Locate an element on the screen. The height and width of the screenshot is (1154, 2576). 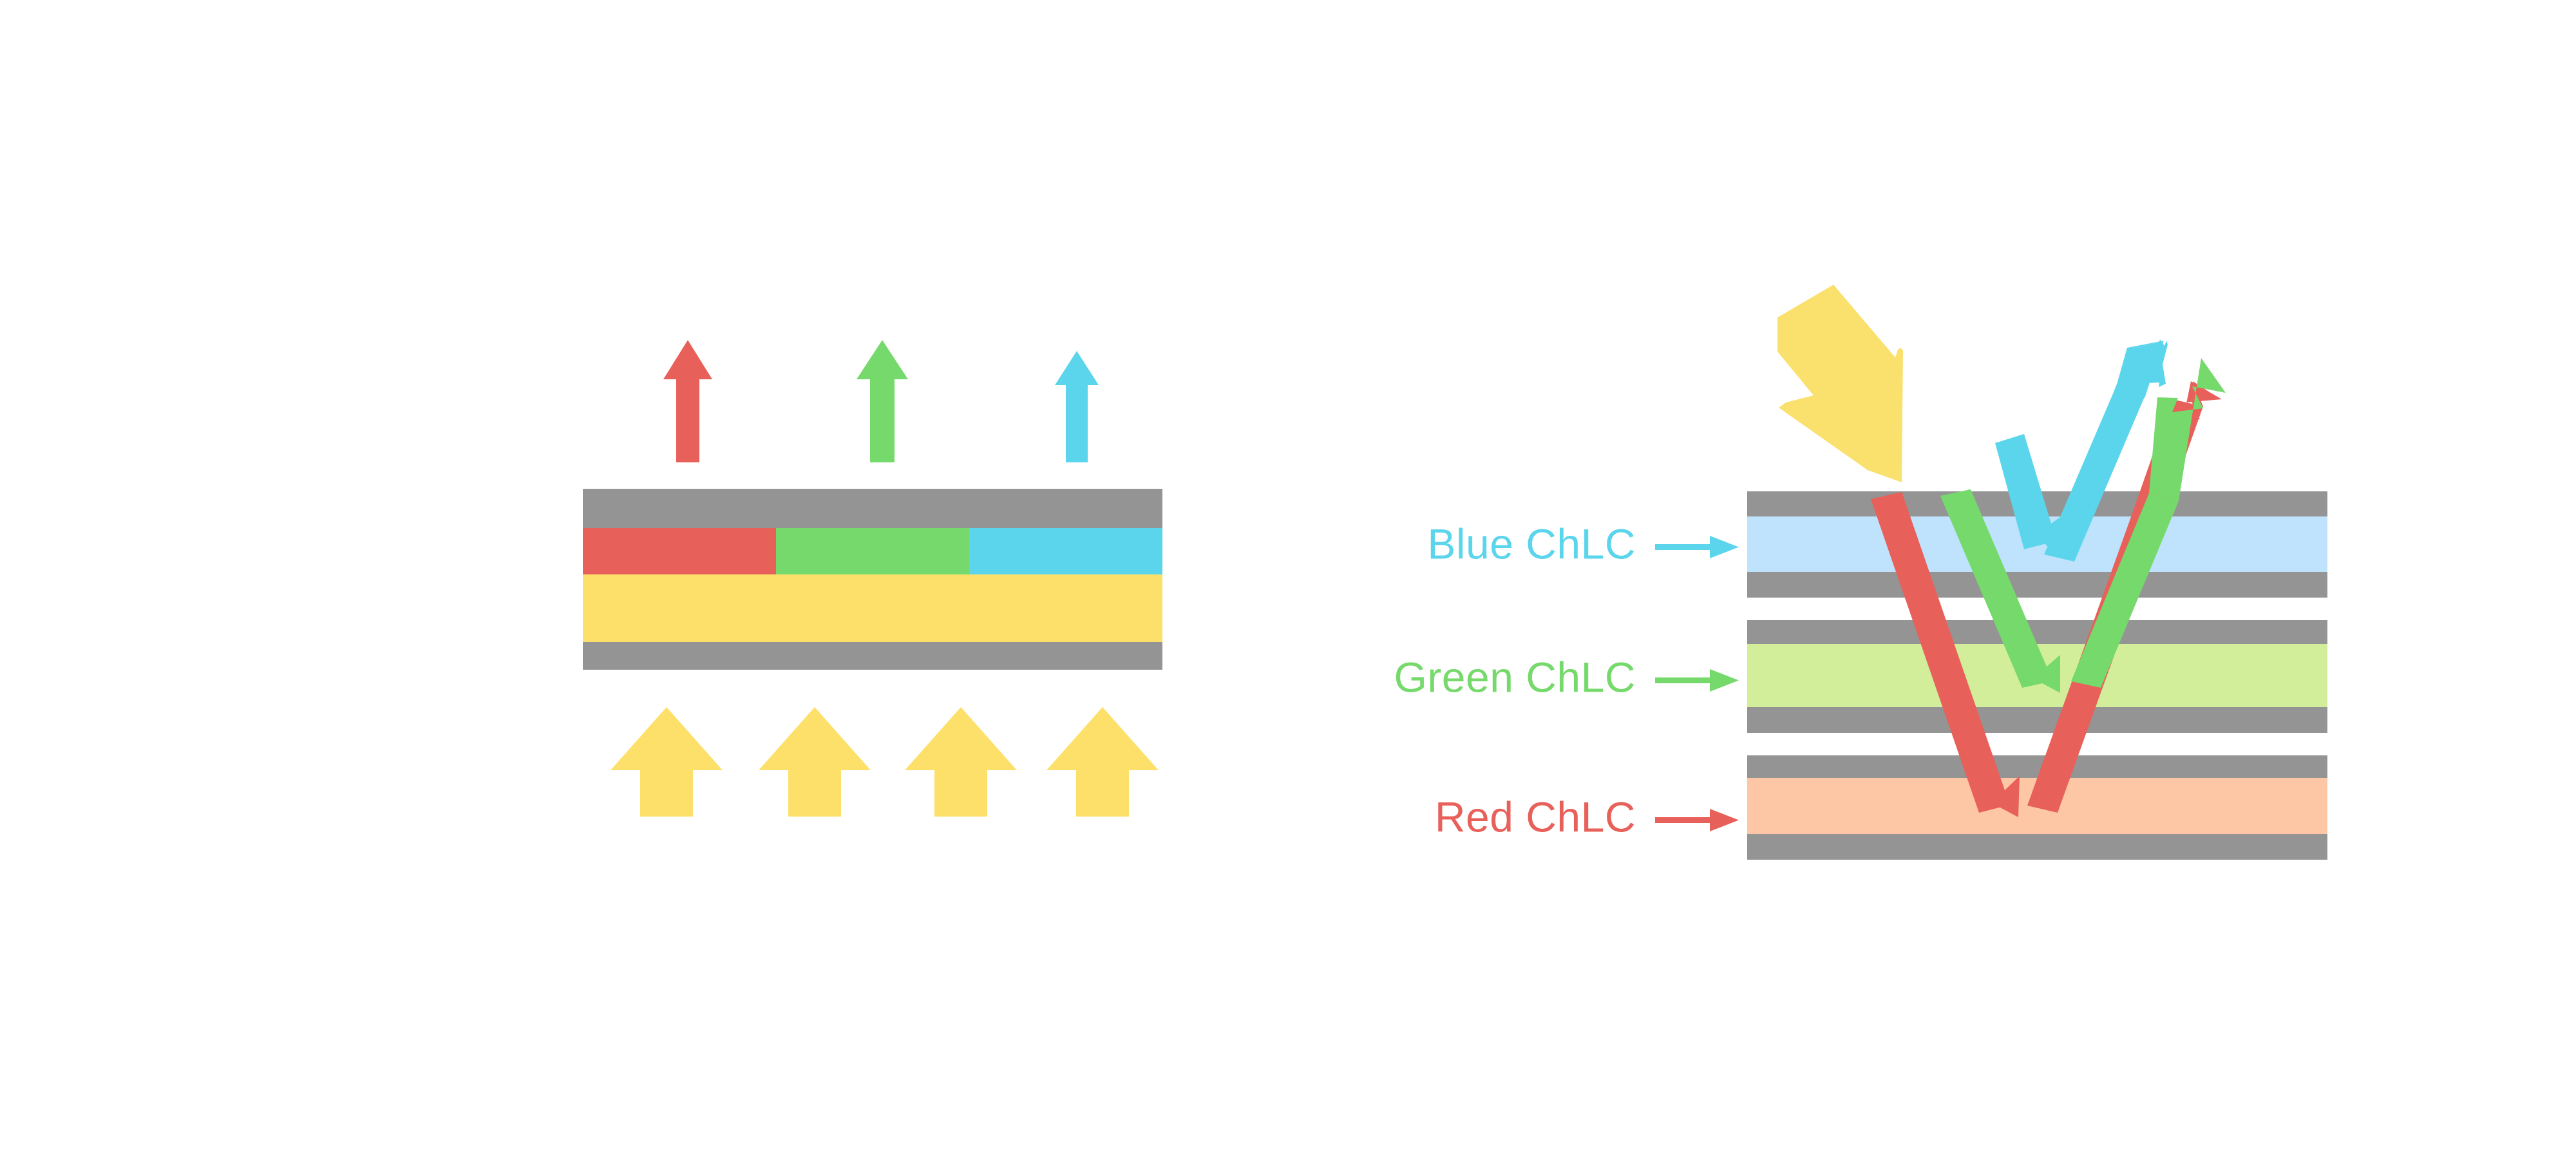
blue-ray-in-arrow is located at coordinates (2030, 495).